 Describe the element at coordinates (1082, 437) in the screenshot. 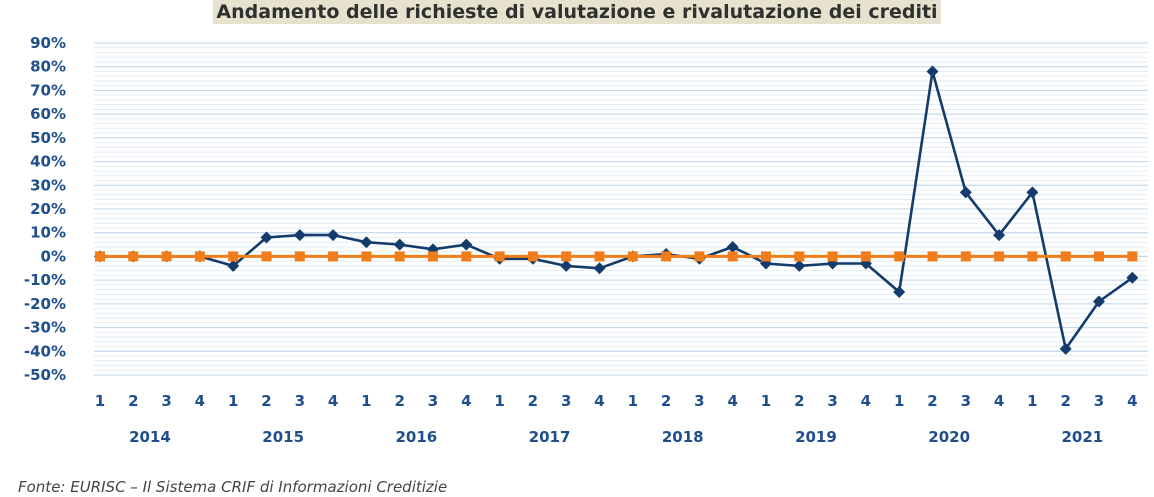

I see `year-label: 2021` at that location.